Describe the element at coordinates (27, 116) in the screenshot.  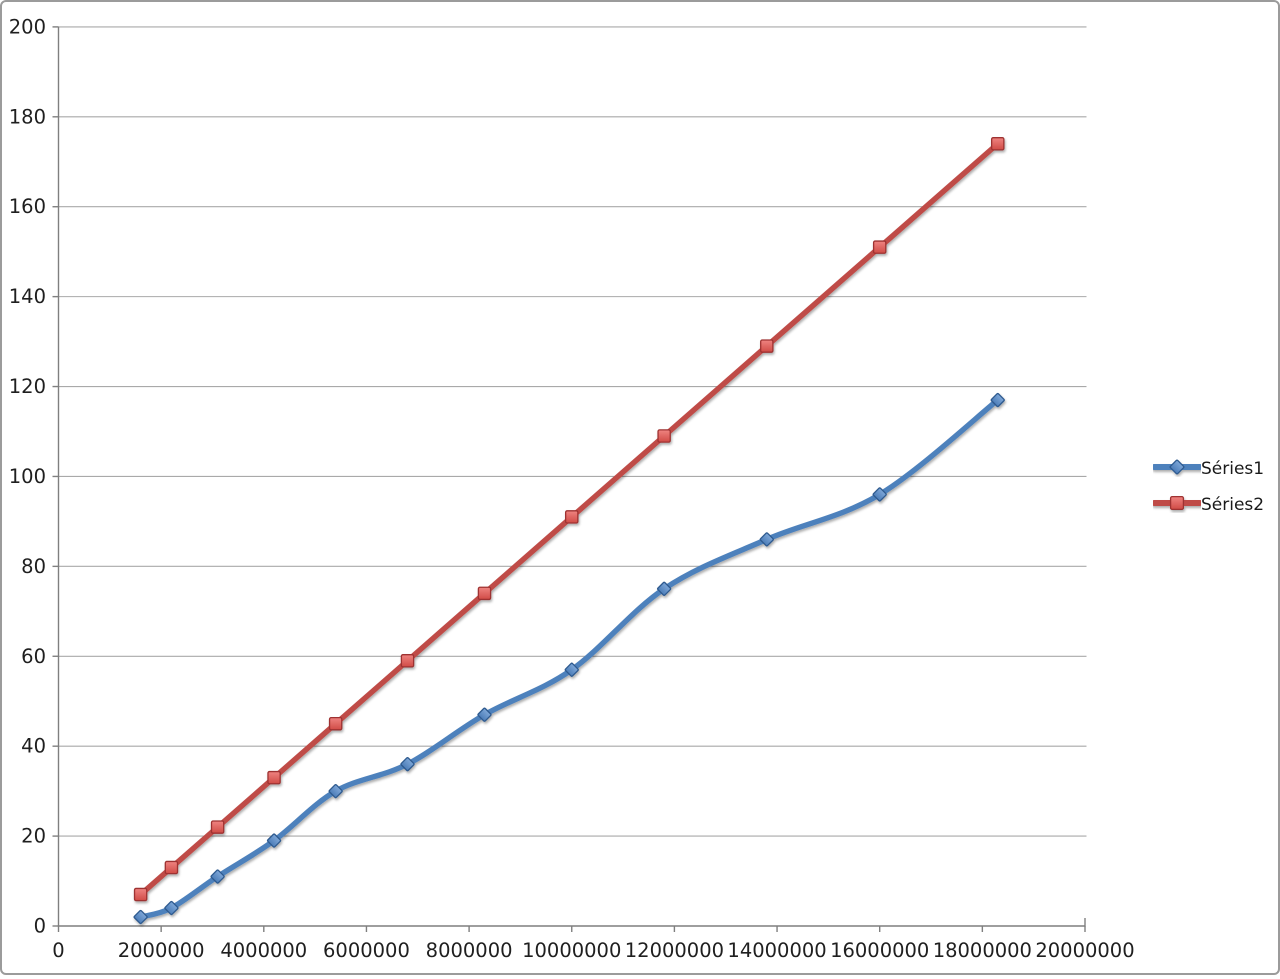
I see `y-tick-label: 180` at that location.